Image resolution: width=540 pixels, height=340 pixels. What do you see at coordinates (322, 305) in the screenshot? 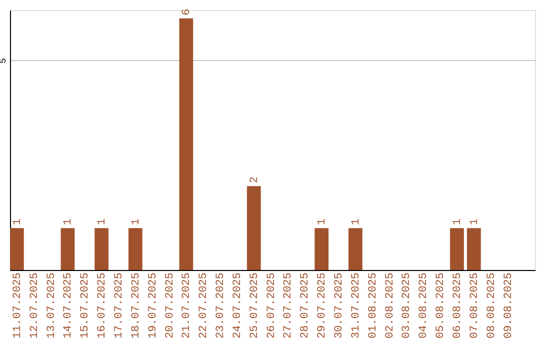
I see `x-tick-label: 29.07.2025` at bounding box center [322, 305].